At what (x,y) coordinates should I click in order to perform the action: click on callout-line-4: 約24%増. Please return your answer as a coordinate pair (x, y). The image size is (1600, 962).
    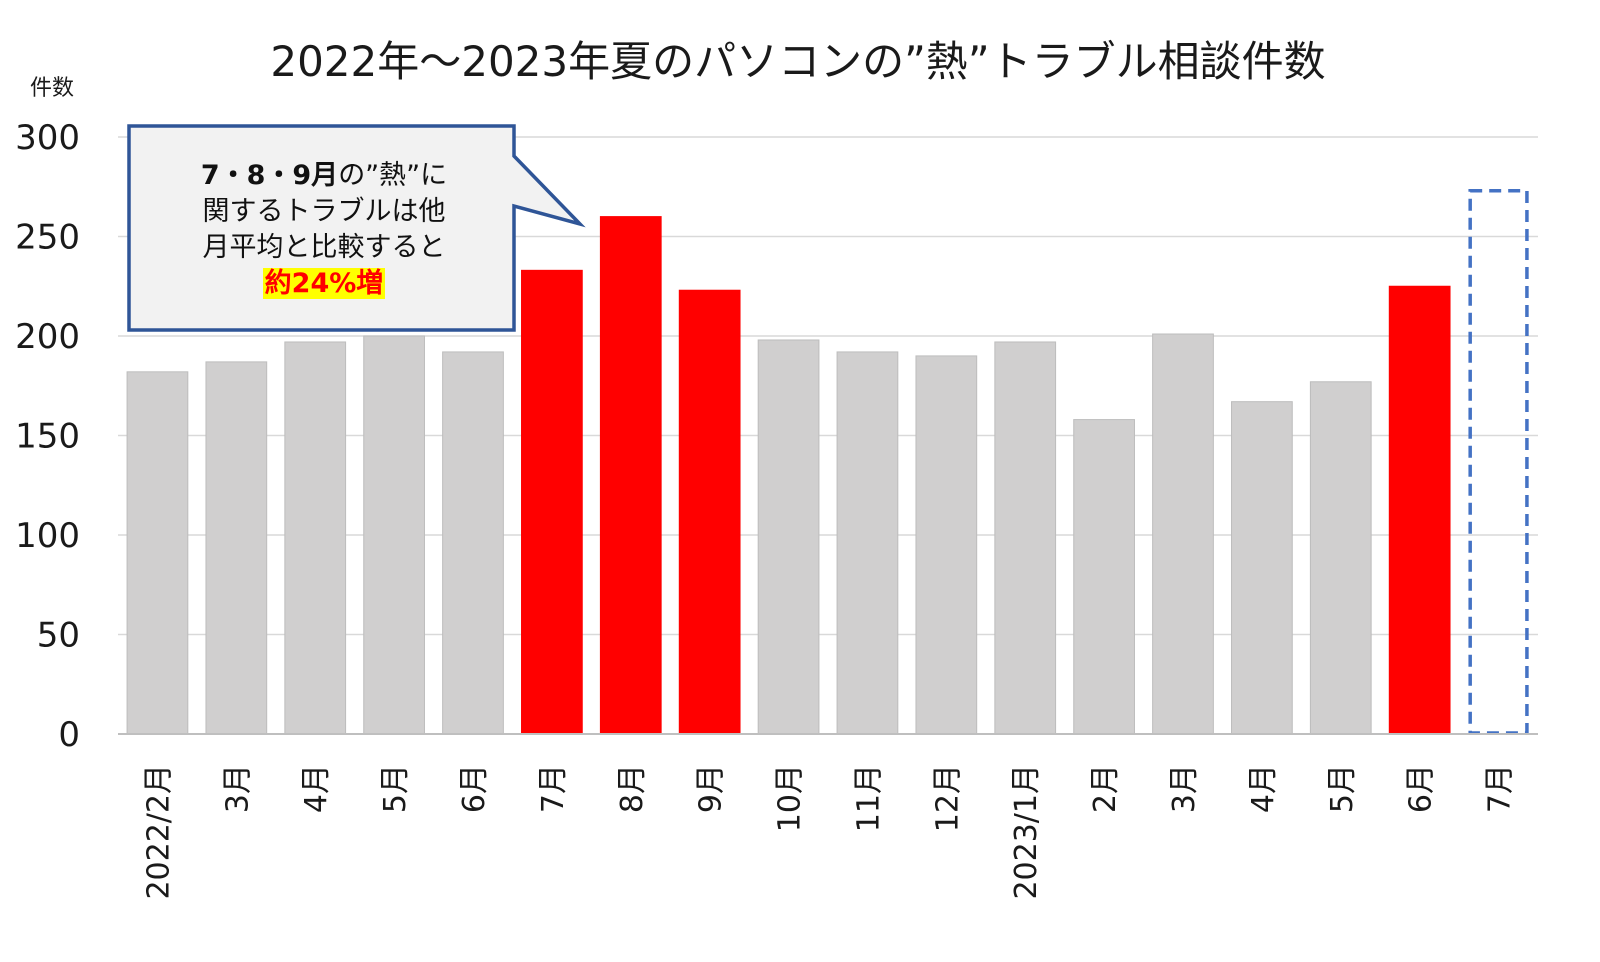
    Looking at the image, I should click on (324, 284).